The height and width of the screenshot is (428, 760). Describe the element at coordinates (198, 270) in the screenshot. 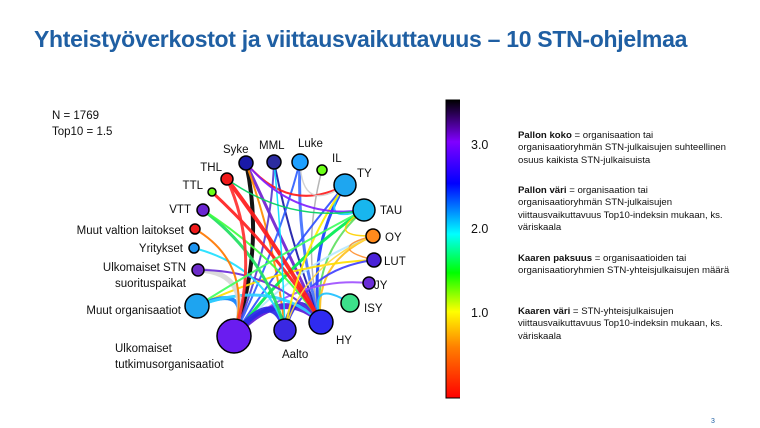

I see `node-ulk_stn` at that location.